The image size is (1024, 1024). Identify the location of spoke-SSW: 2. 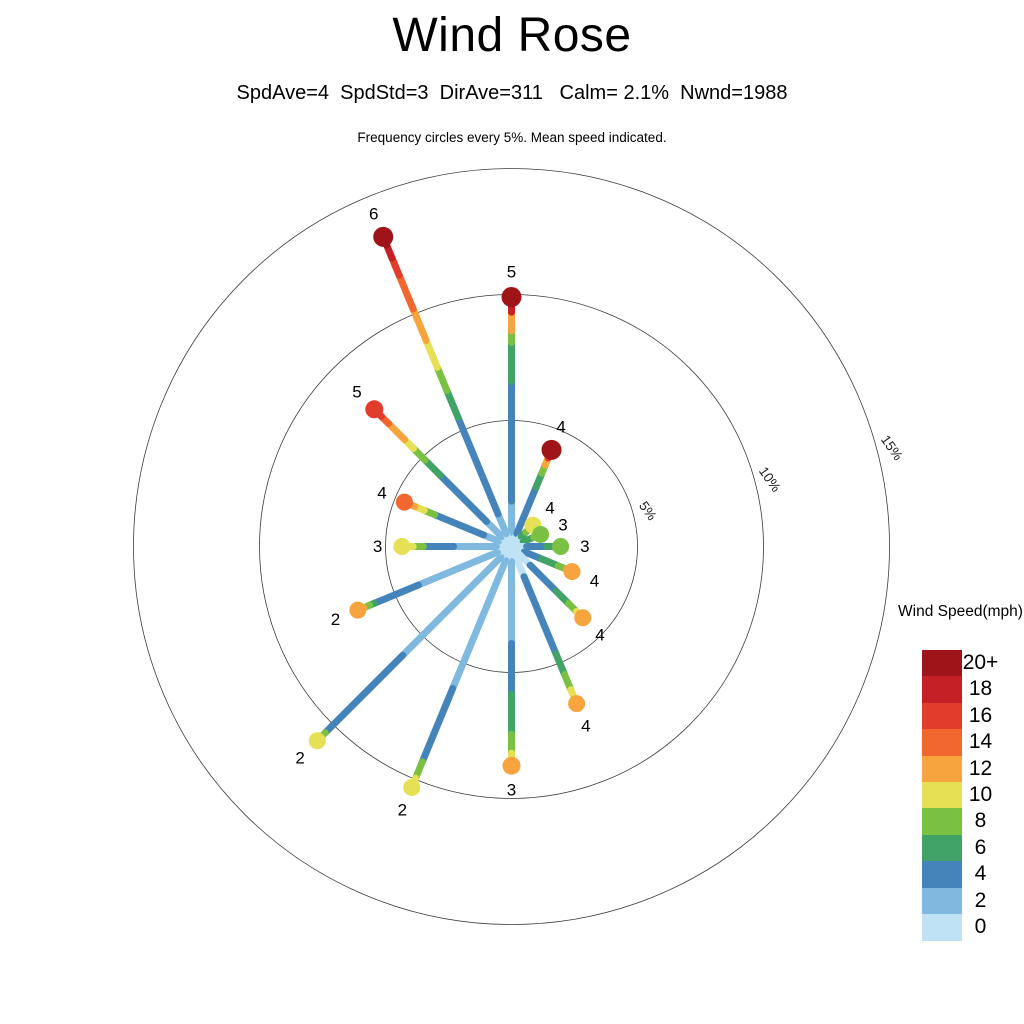
(456, 681).